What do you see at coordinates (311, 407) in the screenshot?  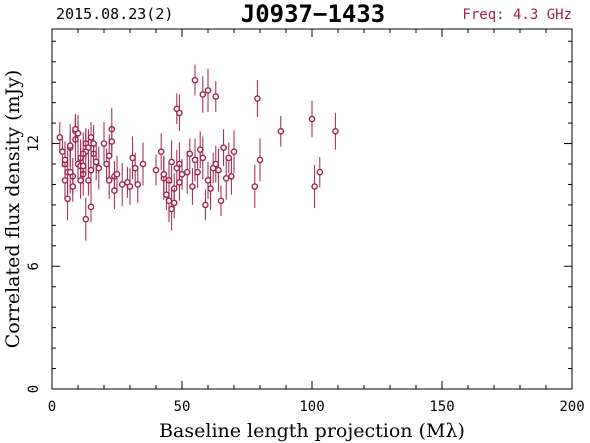 I see `x-tick-label: 100` at bounding box center [311, 407].